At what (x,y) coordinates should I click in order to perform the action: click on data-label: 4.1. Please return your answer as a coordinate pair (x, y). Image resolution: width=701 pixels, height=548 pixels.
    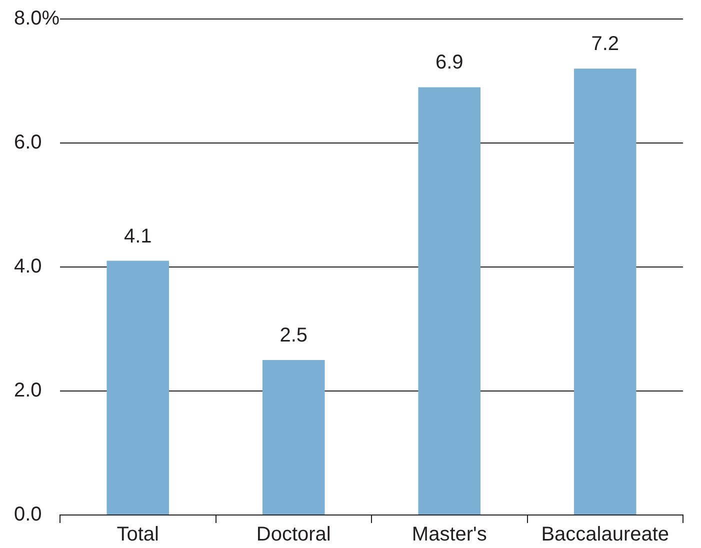
    Looking at the image, I should click on (138, 236).